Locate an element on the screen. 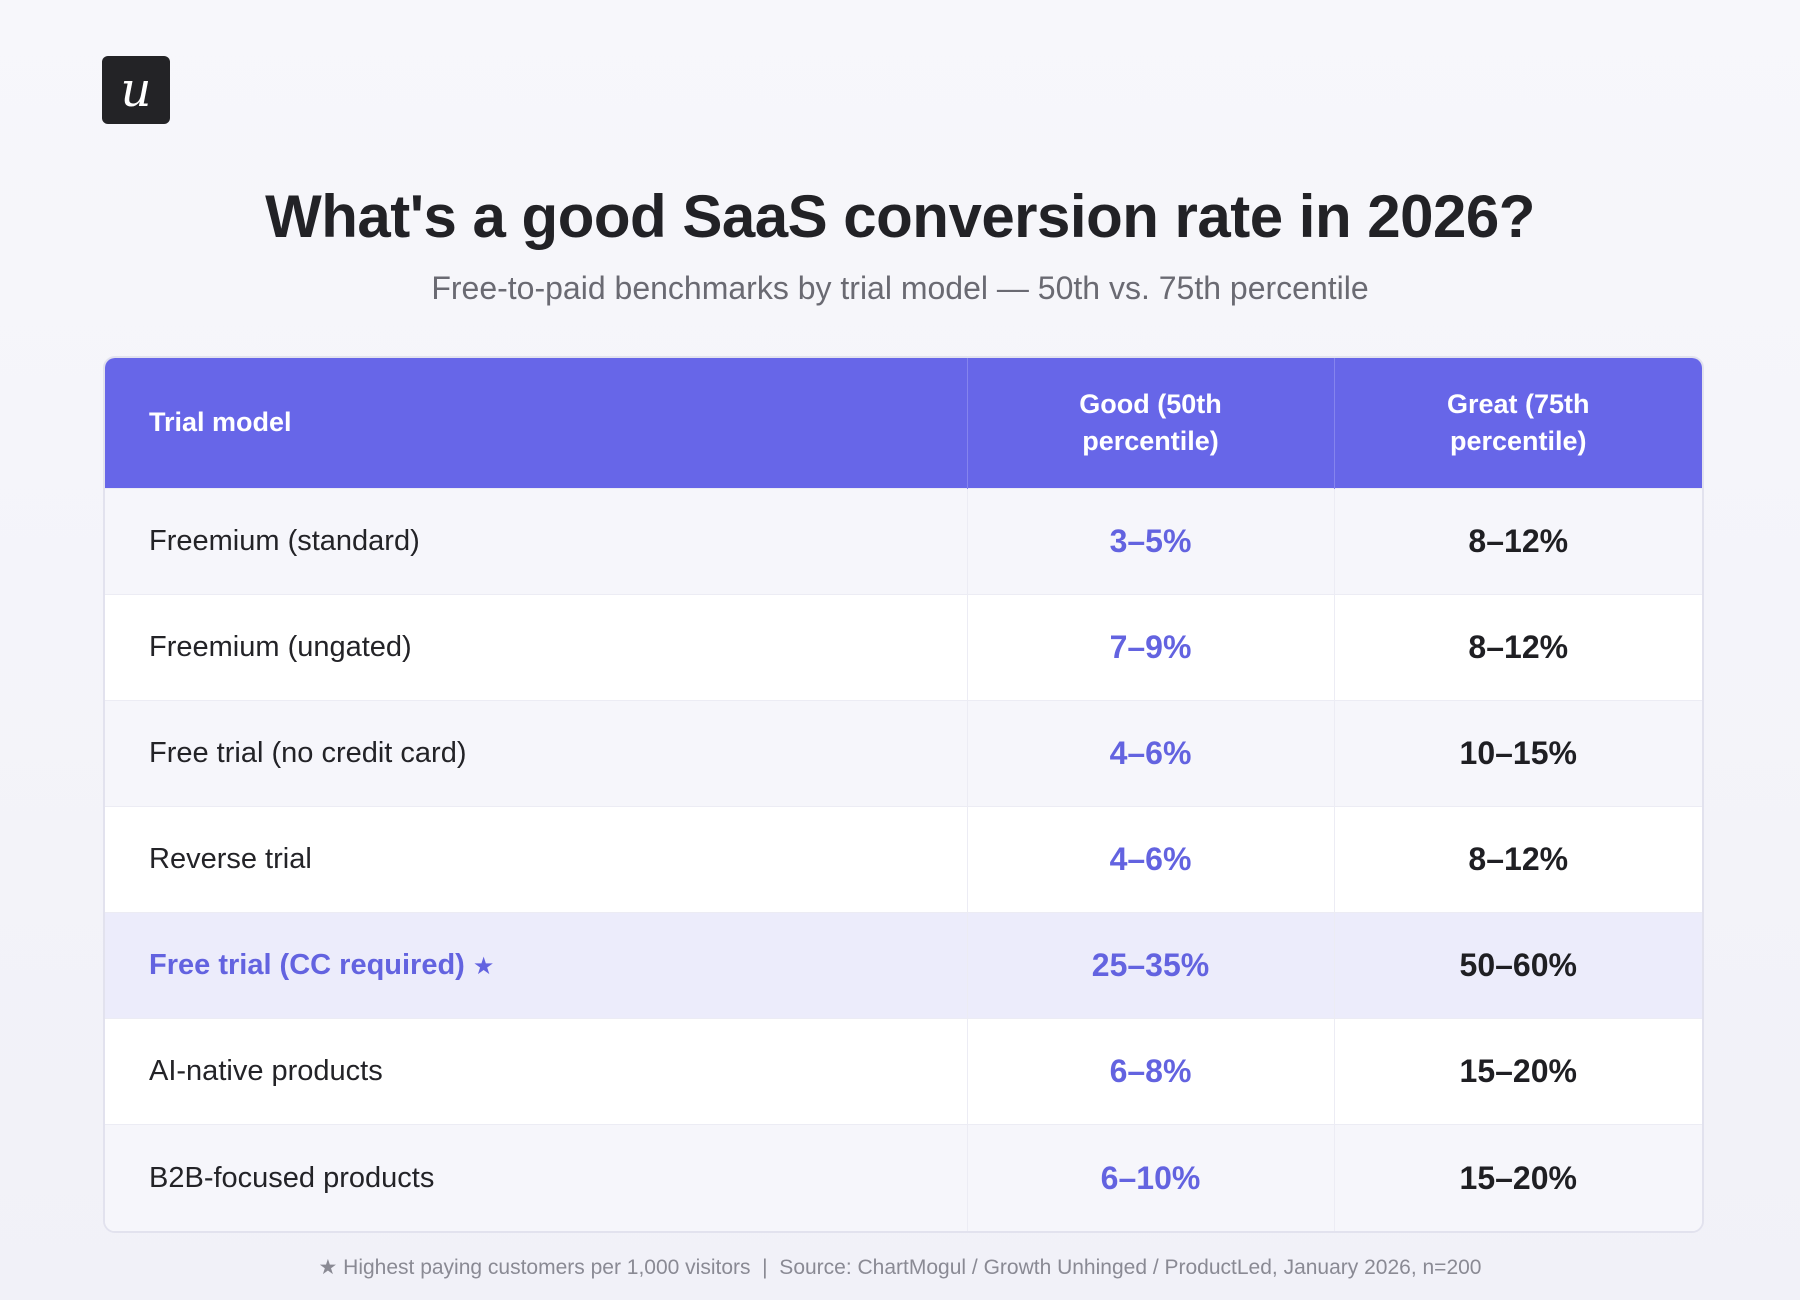 This screenshot has width=1800, height=1300. table-row: Free trial (no credit card) 4–6% 10–15% is located at coordinates (903, 753).